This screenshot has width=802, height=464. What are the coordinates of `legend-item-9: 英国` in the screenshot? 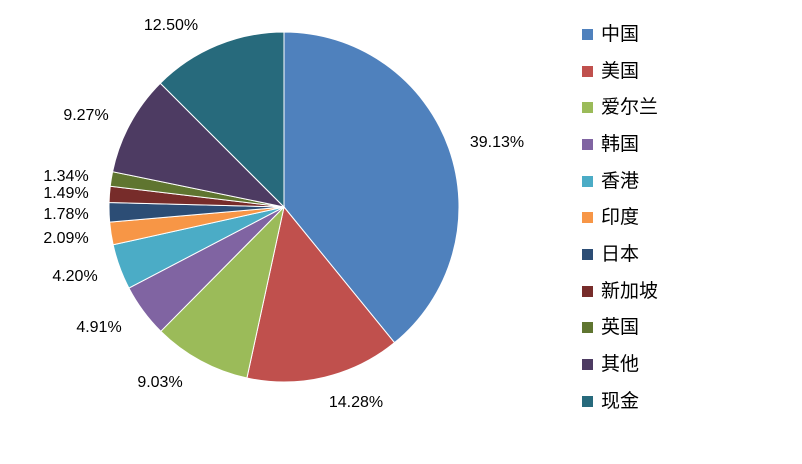 It's located at (620, 328).